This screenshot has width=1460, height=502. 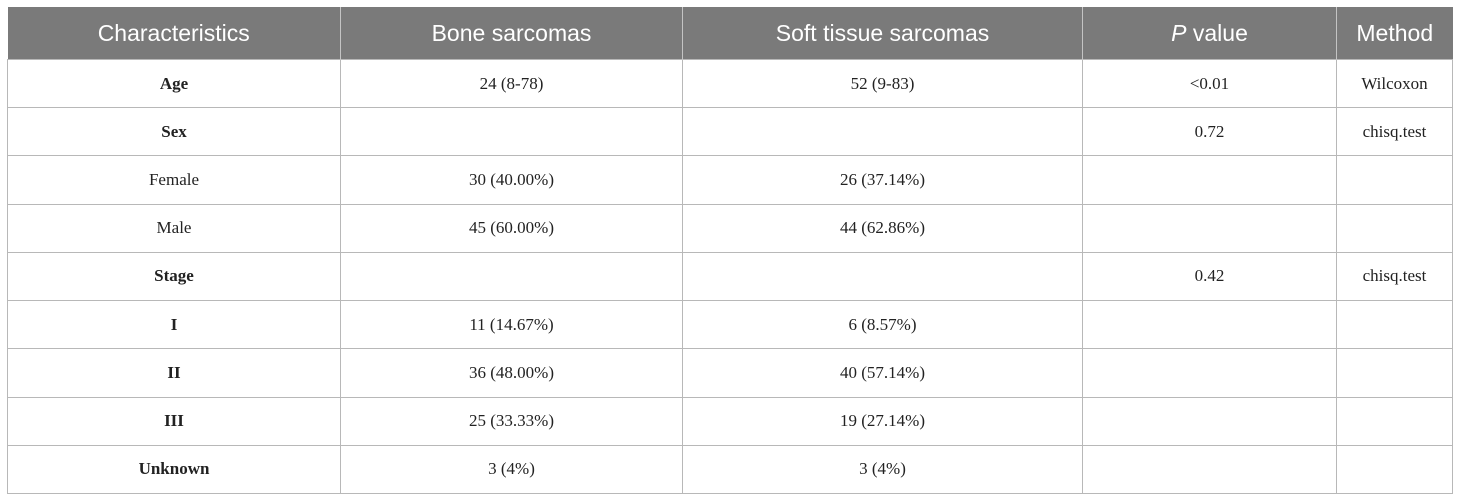 What do you see at coordinates (511, 228) in the screenshot?
I see `cell-bone-sarcomas: 45 (60.00%)` at bounding box center [511, 228].